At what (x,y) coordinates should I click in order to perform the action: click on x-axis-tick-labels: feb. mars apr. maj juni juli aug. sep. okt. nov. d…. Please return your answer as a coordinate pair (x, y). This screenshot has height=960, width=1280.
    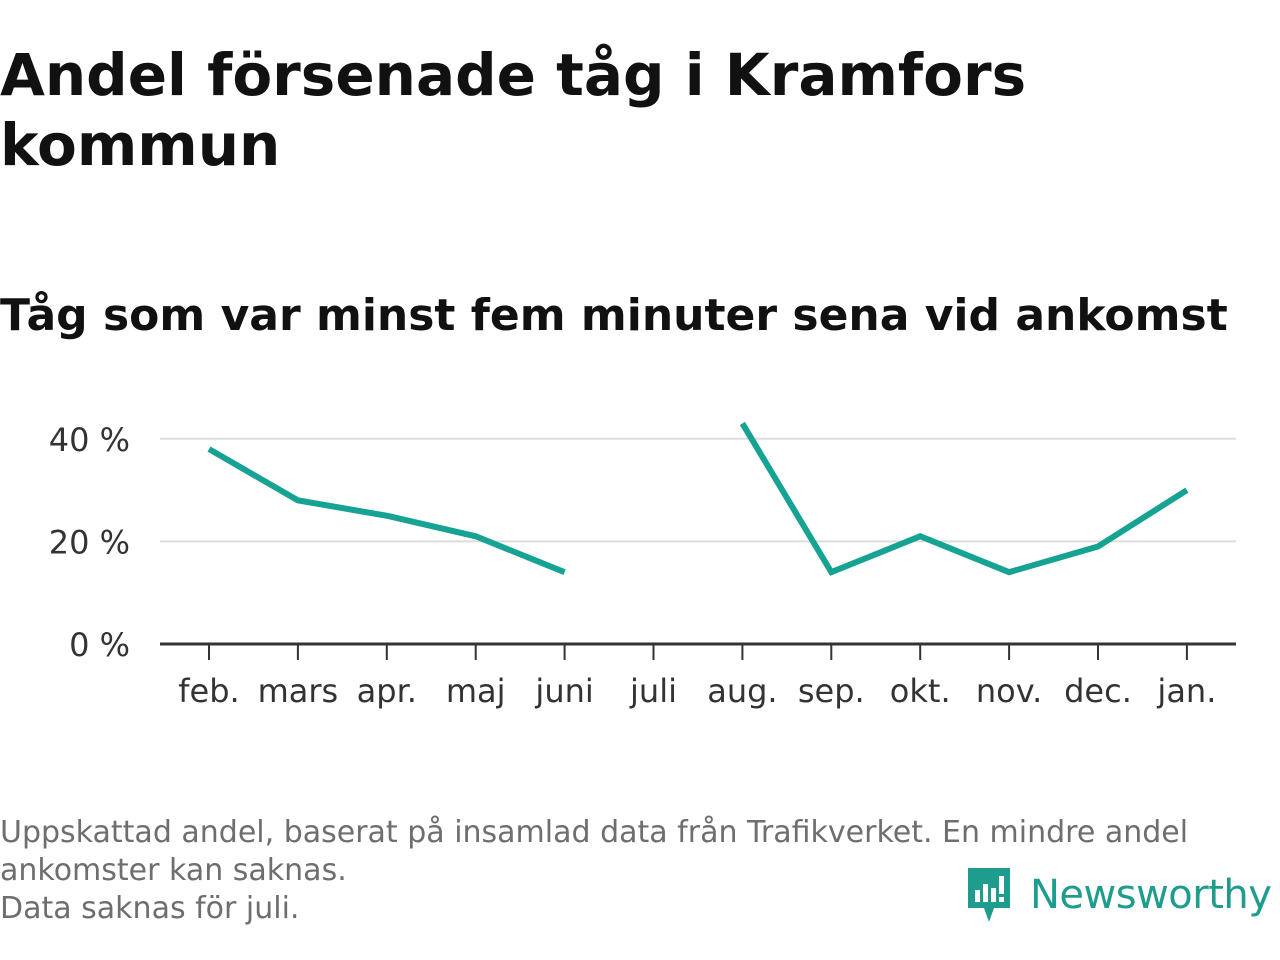
    Looking at the image, I should click on (697, 691).